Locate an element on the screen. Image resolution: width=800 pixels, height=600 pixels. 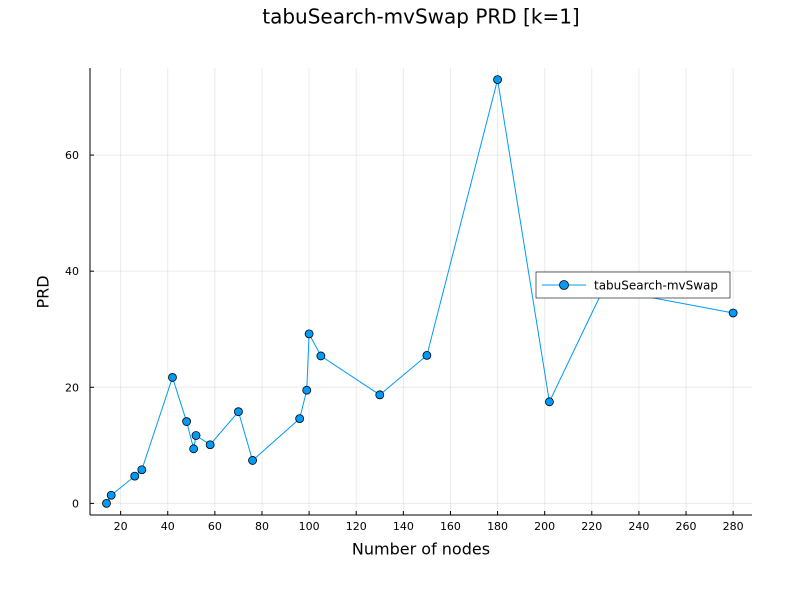
x-tick-label: 180 is located at coordinates (497, 526).